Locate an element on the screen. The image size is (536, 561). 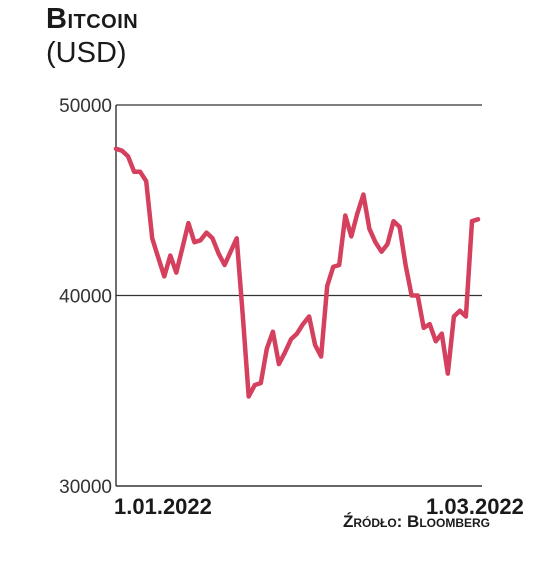
source-note: Źródło: Bloomberg is located at coordinates (416, 521).